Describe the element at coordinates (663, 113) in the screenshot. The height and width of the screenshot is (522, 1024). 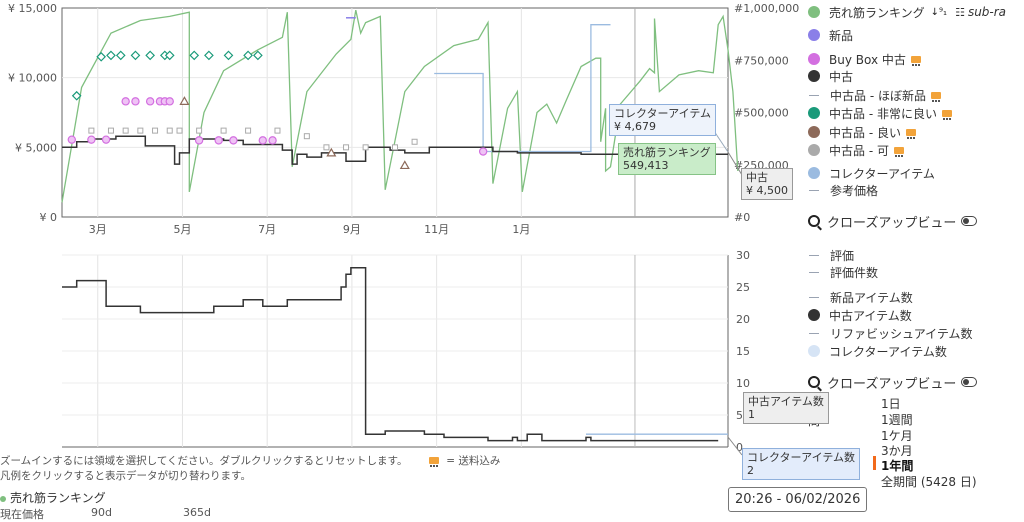
I see `tooltip-series-name: コレクターアイテム` at that location.